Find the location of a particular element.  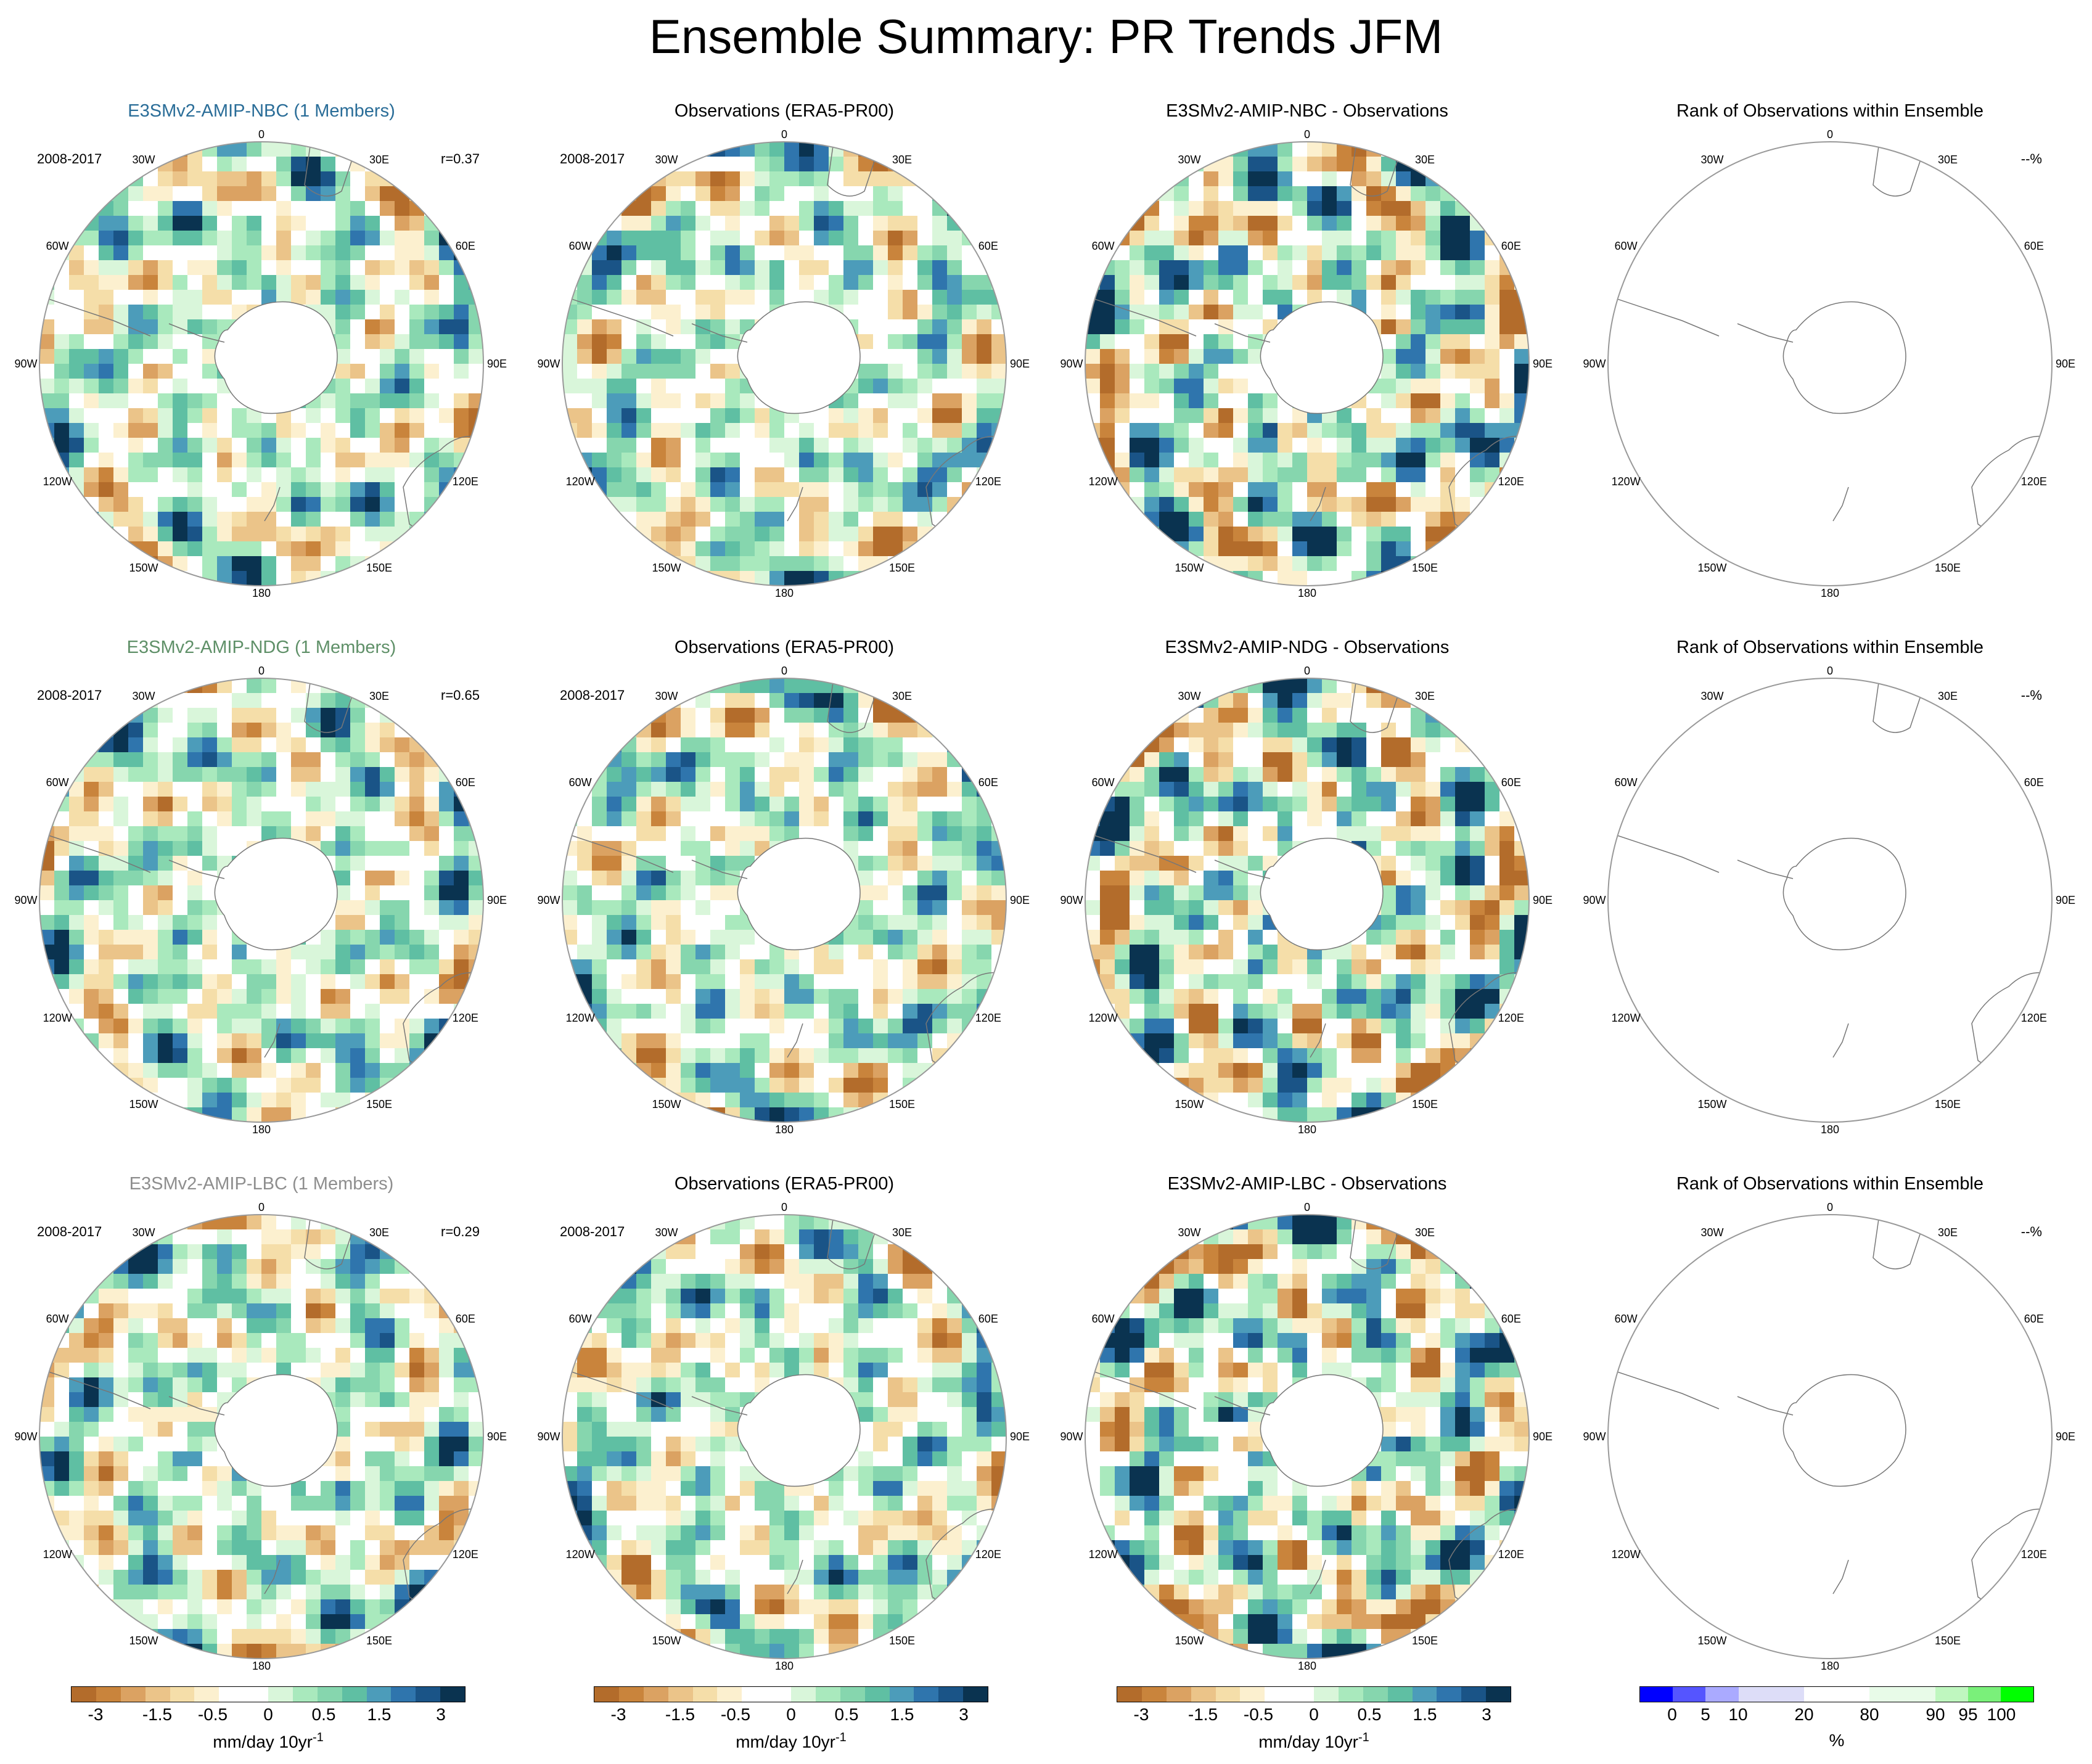

trend-colorbar-2: -3 -1.5 -0.5 0 0.5 1.5 3 mm/day 10yr-1 is located at coordinates (791, 1723).